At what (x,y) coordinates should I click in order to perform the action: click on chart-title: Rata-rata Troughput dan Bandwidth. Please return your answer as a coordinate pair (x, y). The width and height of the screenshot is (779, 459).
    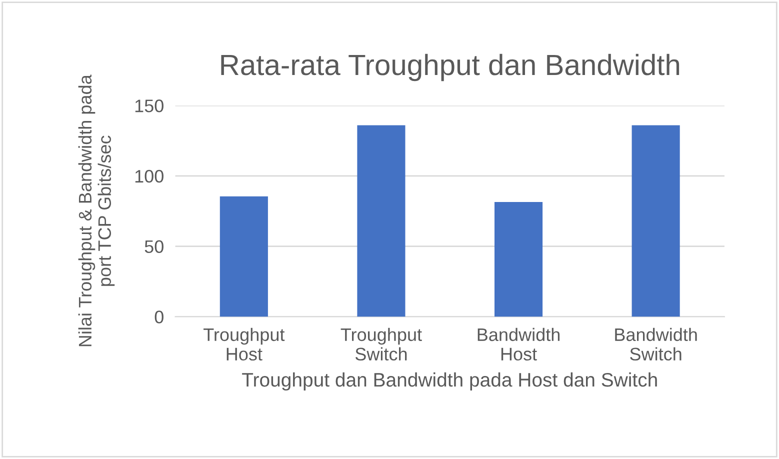
    Looking at the image, I should click on (450, 68).